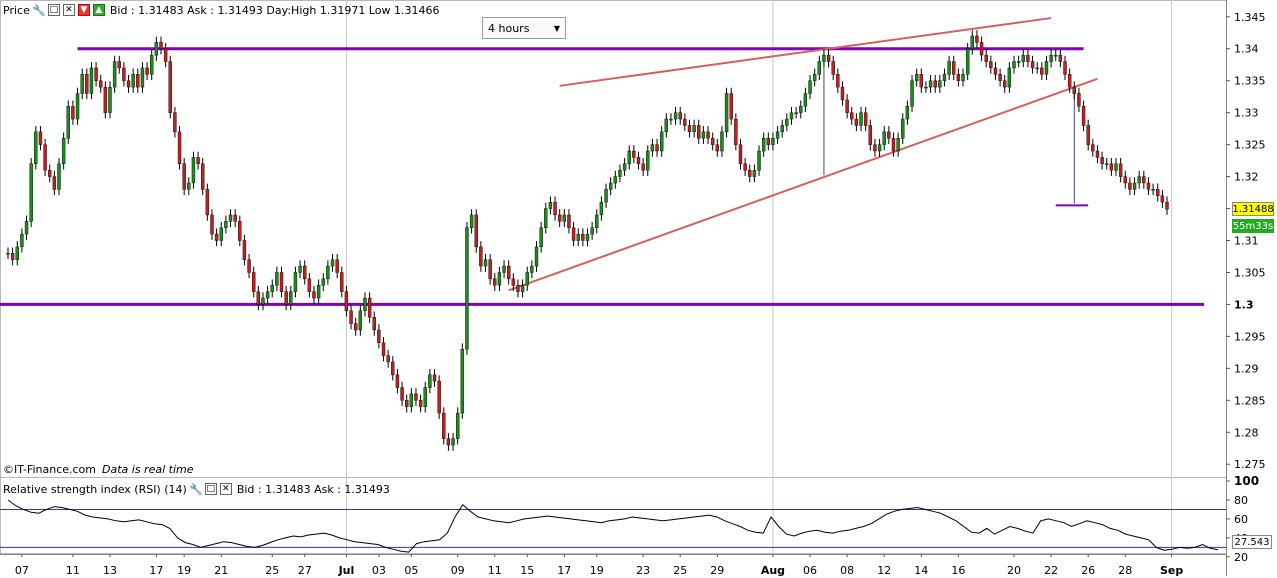 This screenshot has width=1277, height=578. What do you see at coordinates (458, 570) in the screenshot?
I see `time-tick-label: 09` at bounding box center [458, 570].